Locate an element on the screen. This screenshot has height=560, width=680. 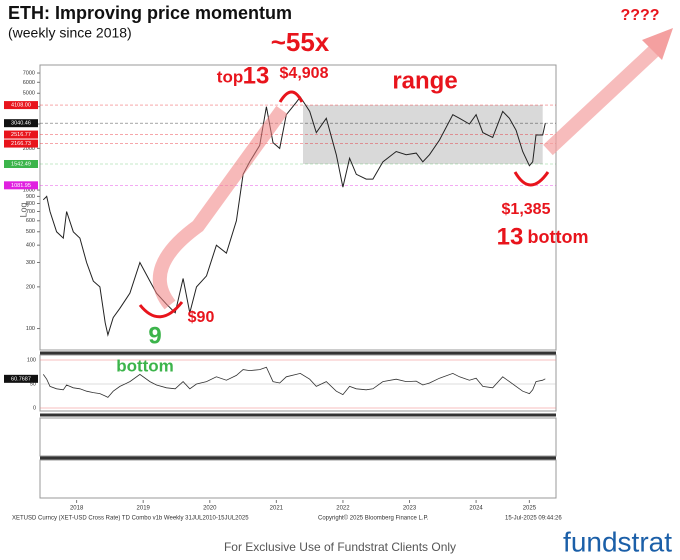
x-tick-label: 2023 is located at coordinates (410, 509).